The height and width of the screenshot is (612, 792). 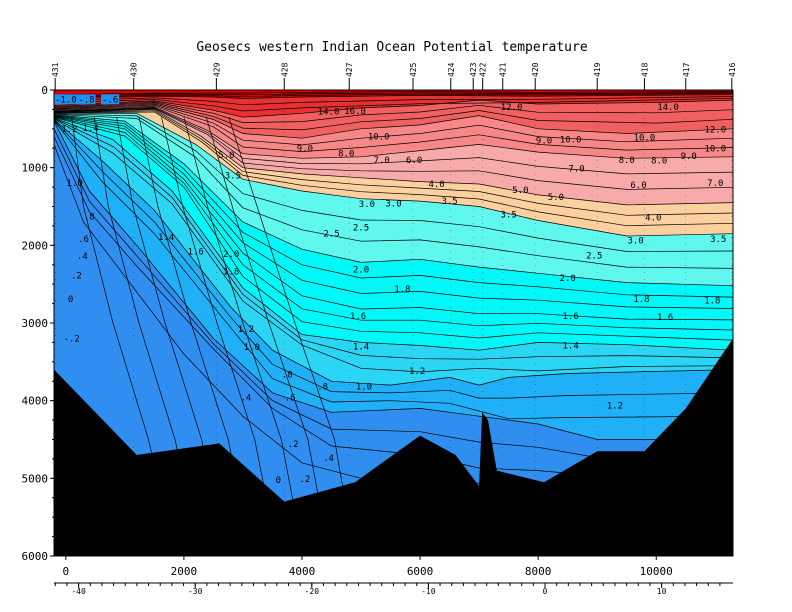 I want to click on station-label: 428, so click(x=284, y=69).